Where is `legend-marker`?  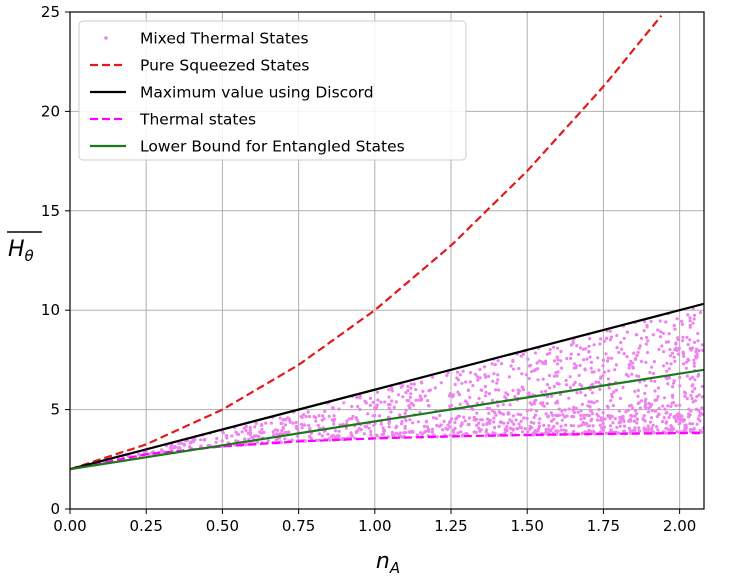
legend-marker is located at coordinates (106, 38).